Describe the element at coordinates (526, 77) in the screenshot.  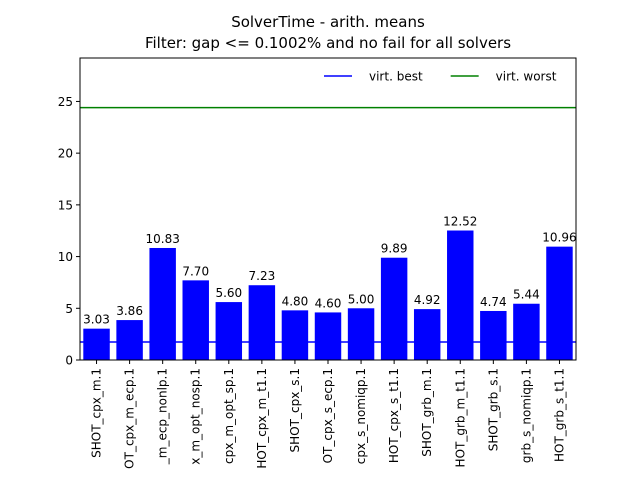
I see `legend-label: virt. worst` at that location.